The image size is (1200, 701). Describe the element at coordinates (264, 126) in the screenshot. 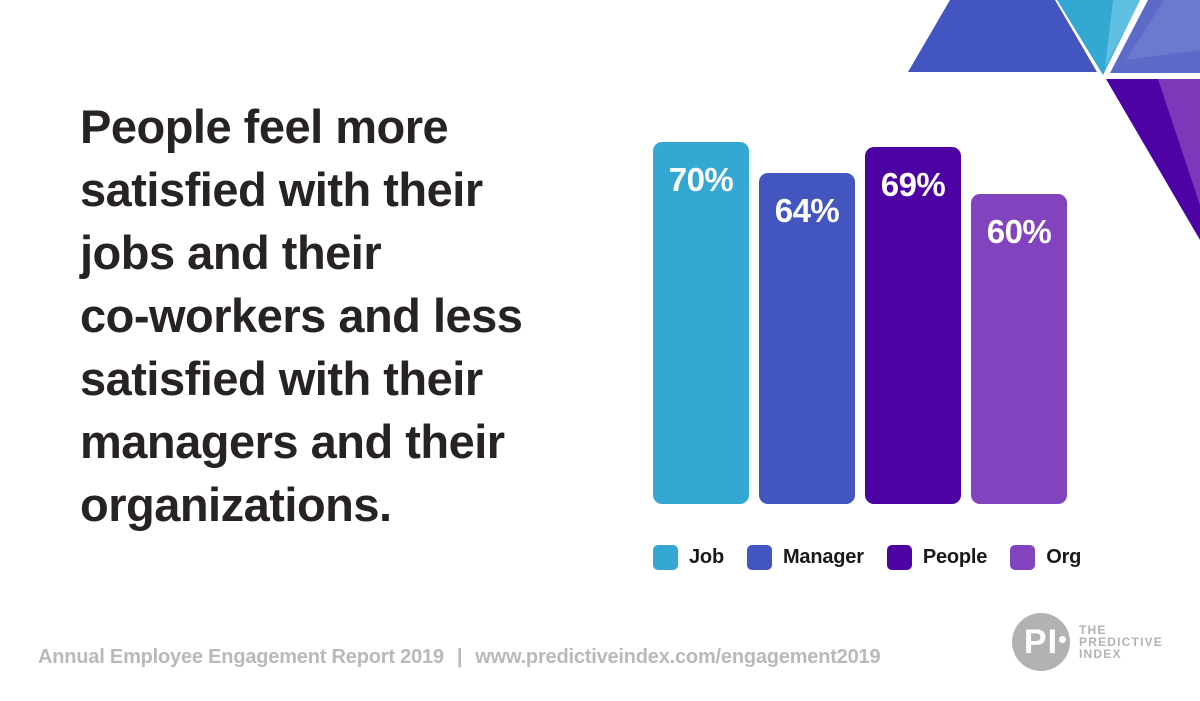

I see `headline-line: People feel more` at that location.